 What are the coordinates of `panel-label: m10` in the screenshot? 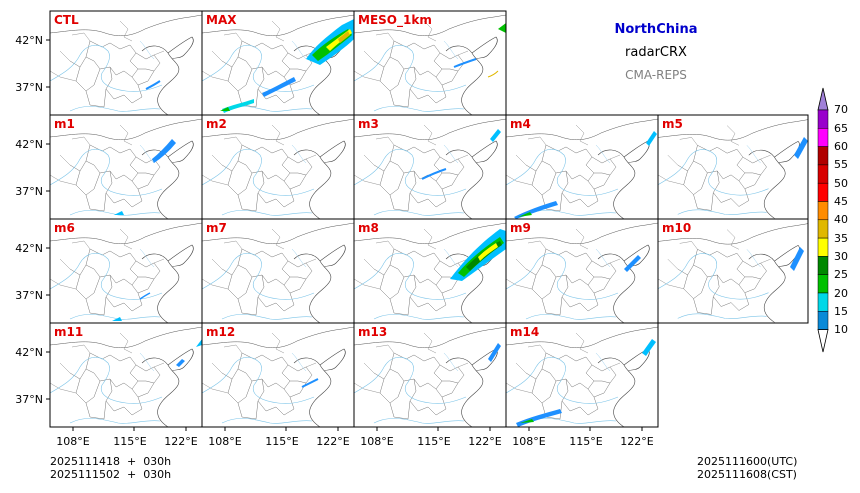 It's located at (676, 228).